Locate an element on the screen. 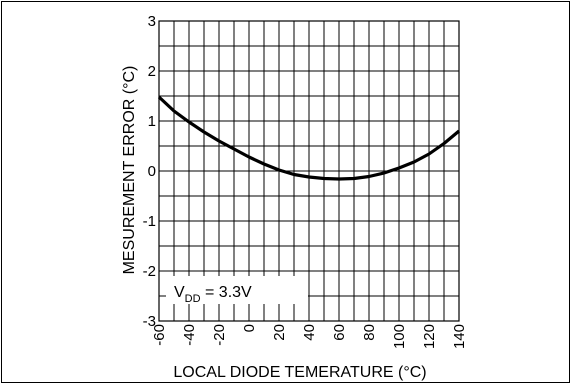  x-tick-label: -40 is located at coordinates (189, 335).